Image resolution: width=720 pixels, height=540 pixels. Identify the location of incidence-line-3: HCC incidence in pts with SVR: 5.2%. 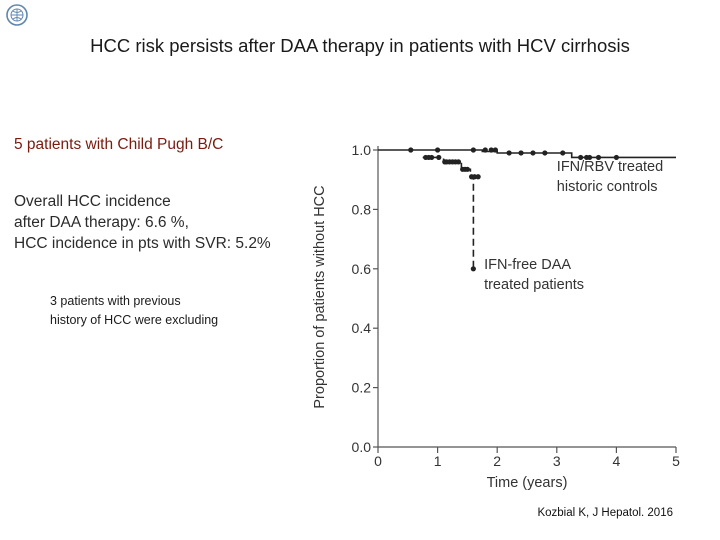
(142, 243).